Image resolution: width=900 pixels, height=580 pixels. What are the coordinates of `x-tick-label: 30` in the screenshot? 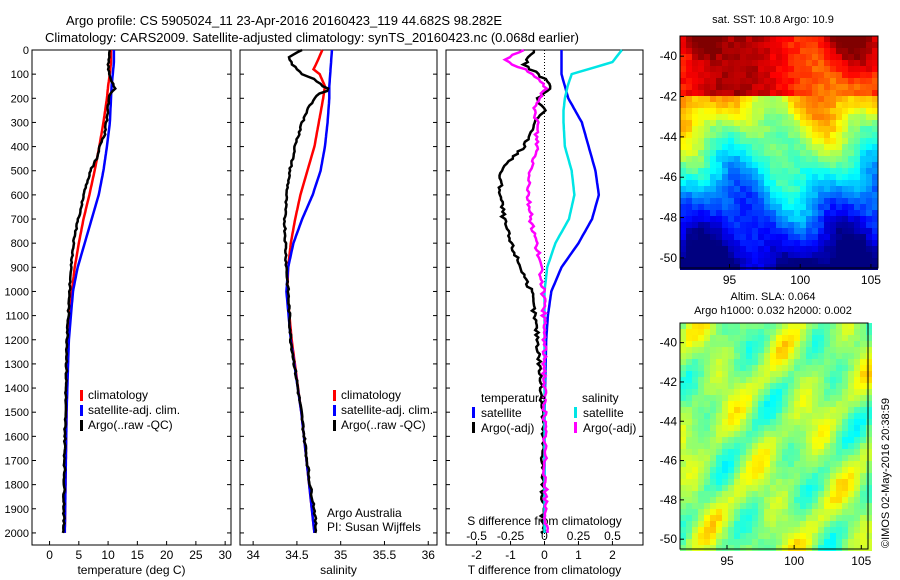 It's located at (225, 555).